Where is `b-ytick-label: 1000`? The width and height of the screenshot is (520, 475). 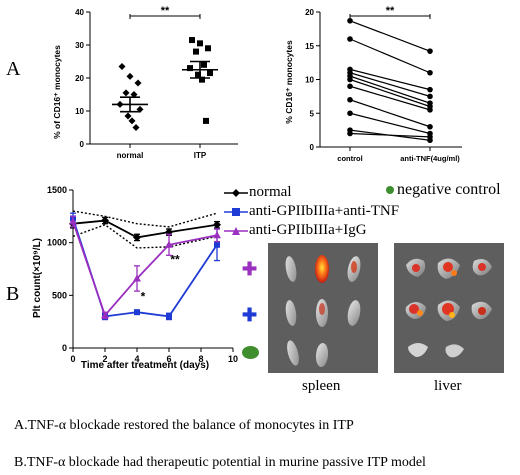 b-ytick-label: 1000 is located at coordinates (57, 243).